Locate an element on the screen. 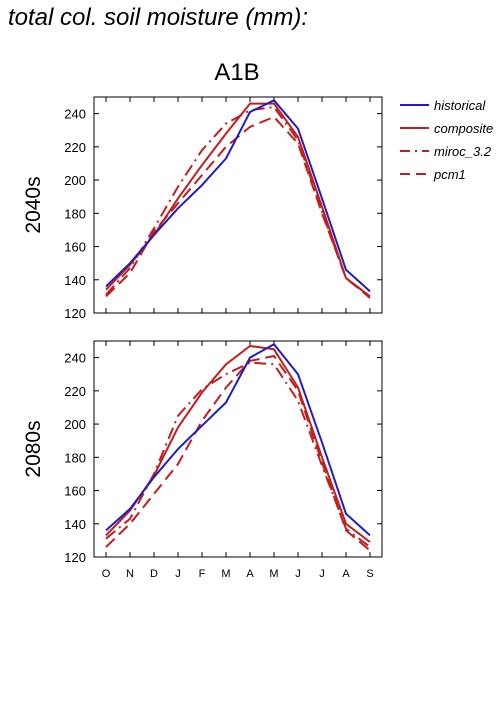 The image size is (501, 709). series-line-composite is located at coordinates (238, 200).